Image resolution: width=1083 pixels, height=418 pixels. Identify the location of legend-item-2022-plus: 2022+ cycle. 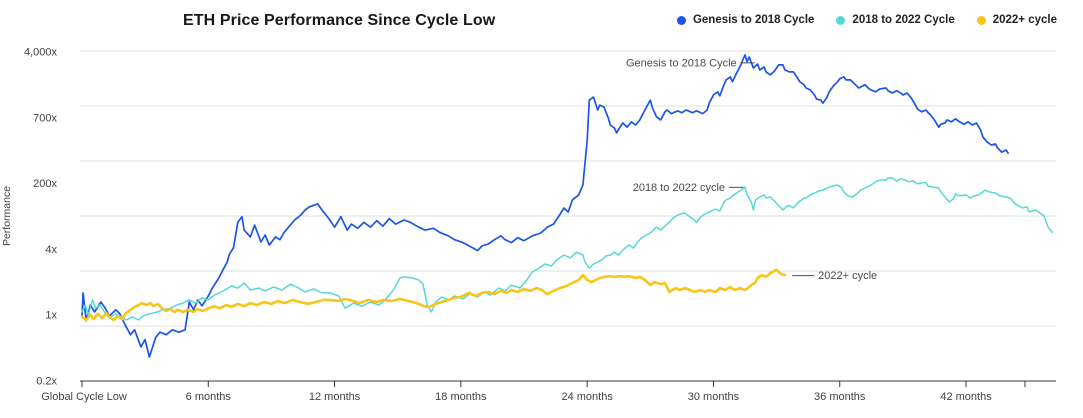
(1016, 20).